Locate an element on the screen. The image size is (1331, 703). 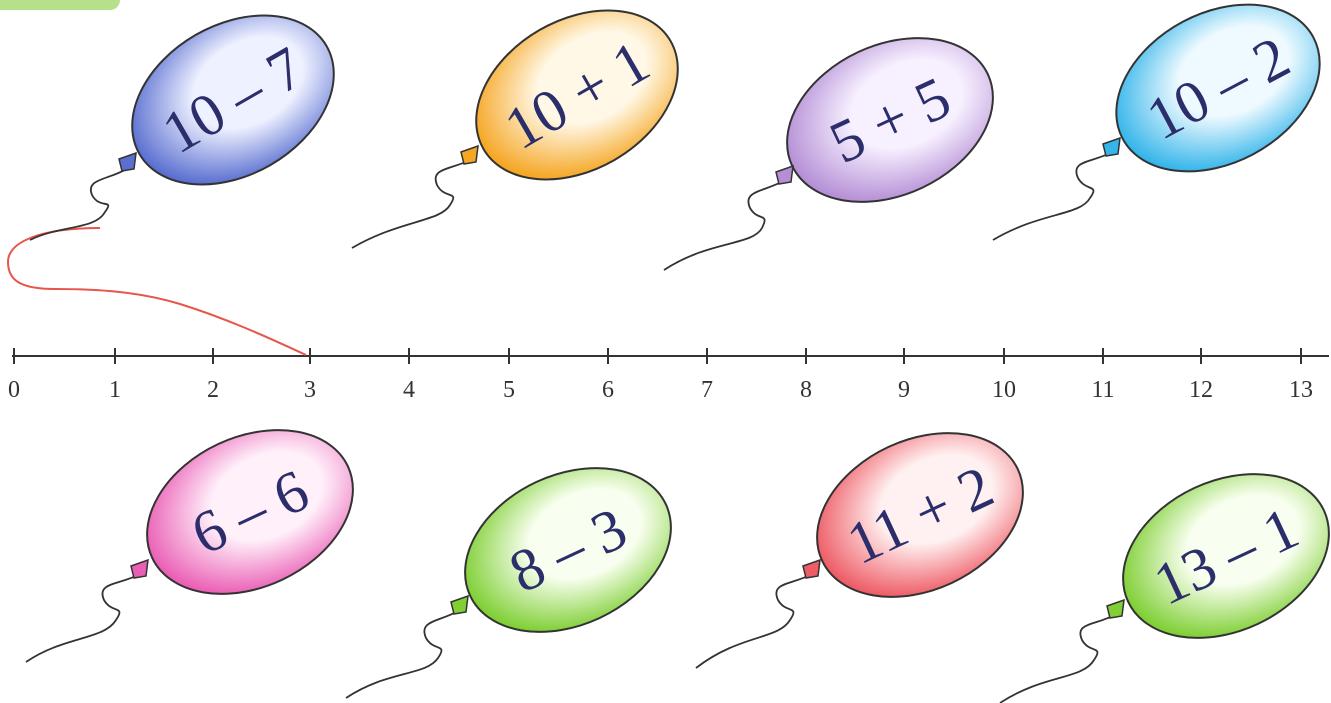
number-line: 0 1 2 3 4 5 6 7 8 9 10 11 12 13 is located at coordinates (668, 375).